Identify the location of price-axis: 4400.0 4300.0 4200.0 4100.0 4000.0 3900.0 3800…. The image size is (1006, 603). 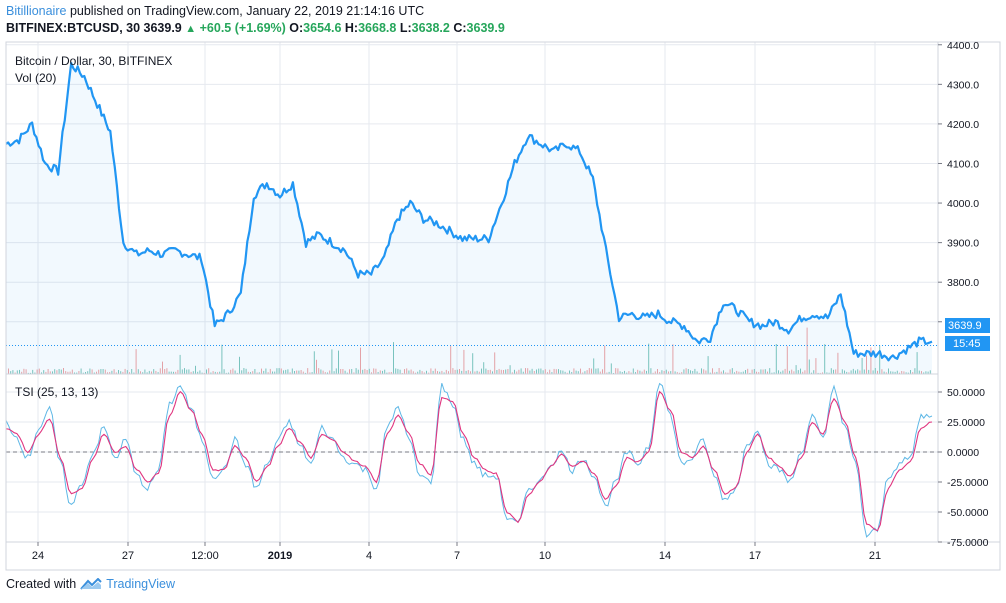
(958, 184).